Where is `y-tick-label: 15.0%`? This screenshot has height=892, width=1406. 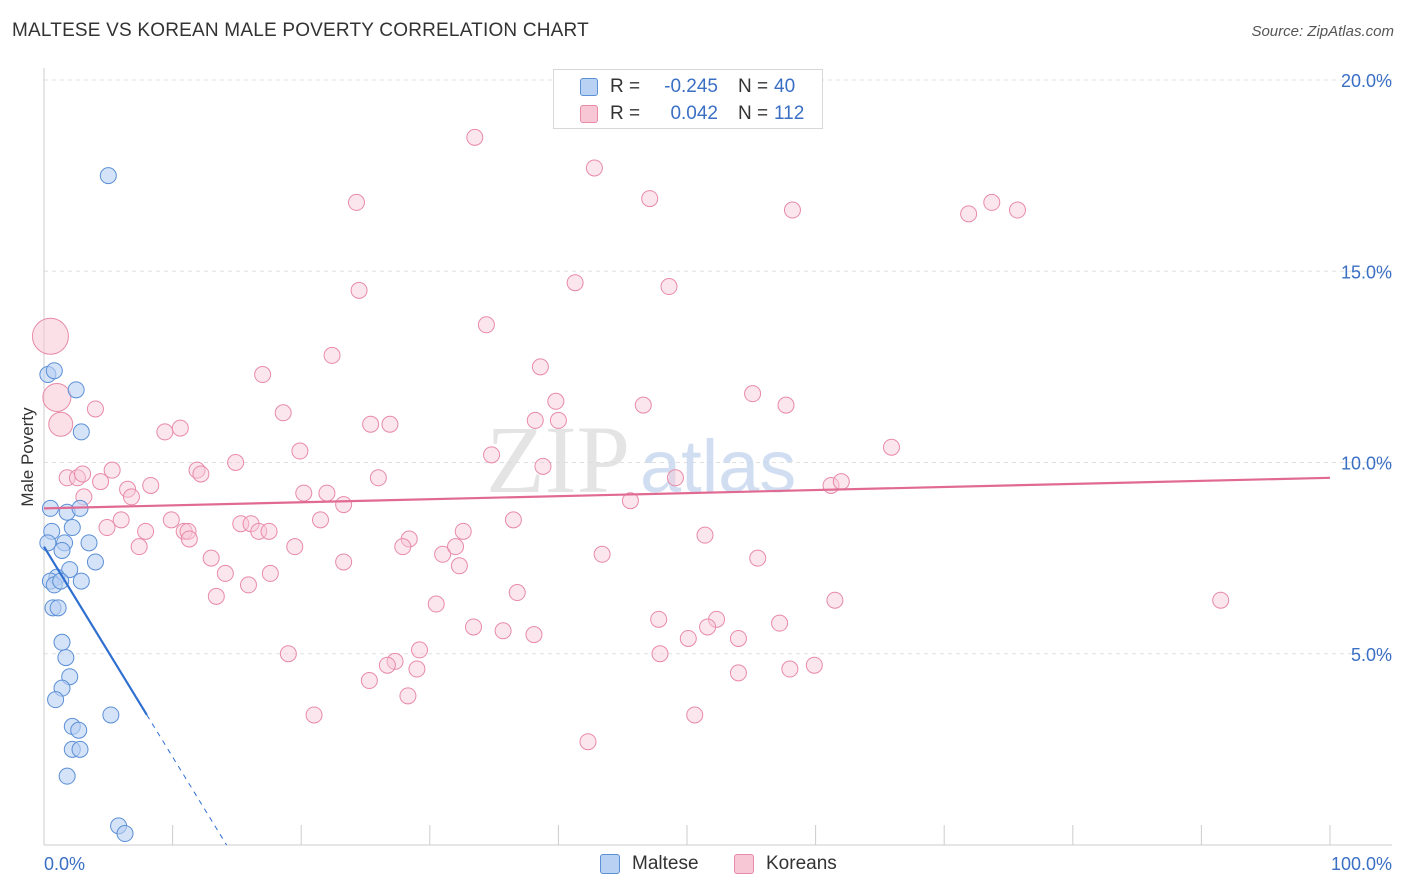
y-tick-label: 15.0% is located at coordinates (1366, 272).